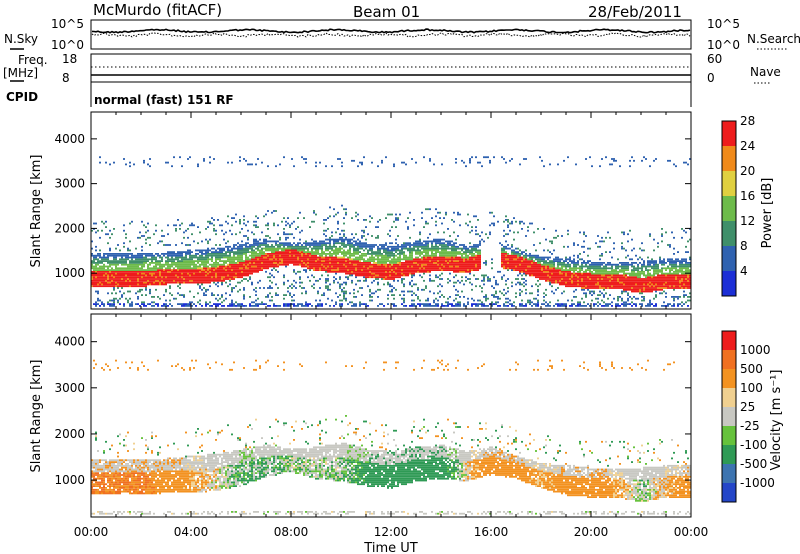  What do you see at coordinates (22, 97) in the screenshot?
I see `cpid-label: CPID` at bounding box center [22, 97].